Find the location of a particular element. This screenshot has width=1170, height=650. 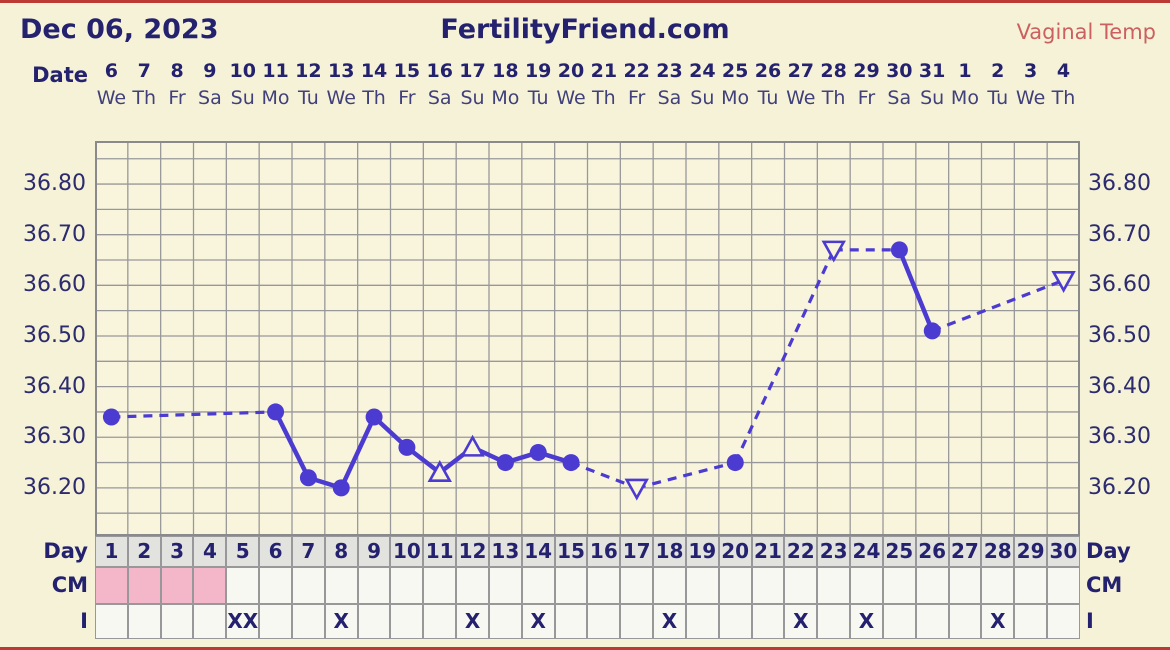

day-cell-16: 16 is located at coordinates (604, 551).